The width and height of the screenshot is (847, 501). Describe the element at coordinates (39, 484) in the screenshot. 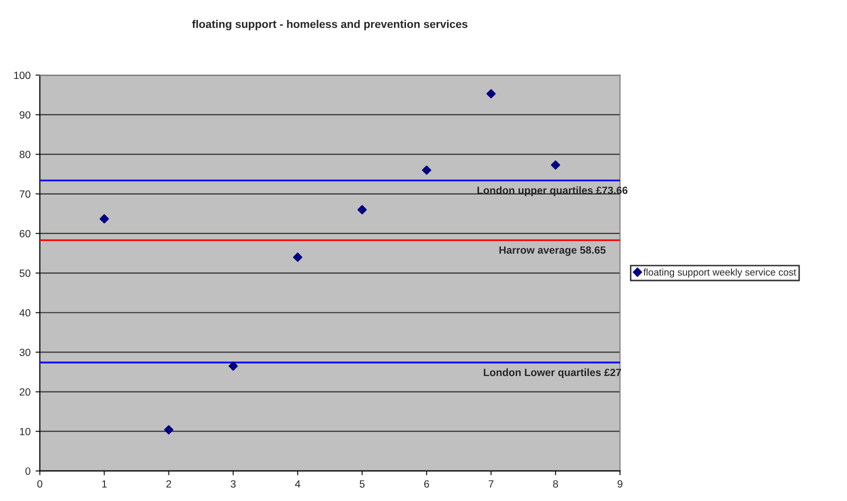

I see `x-tick-label: 0` at that location.